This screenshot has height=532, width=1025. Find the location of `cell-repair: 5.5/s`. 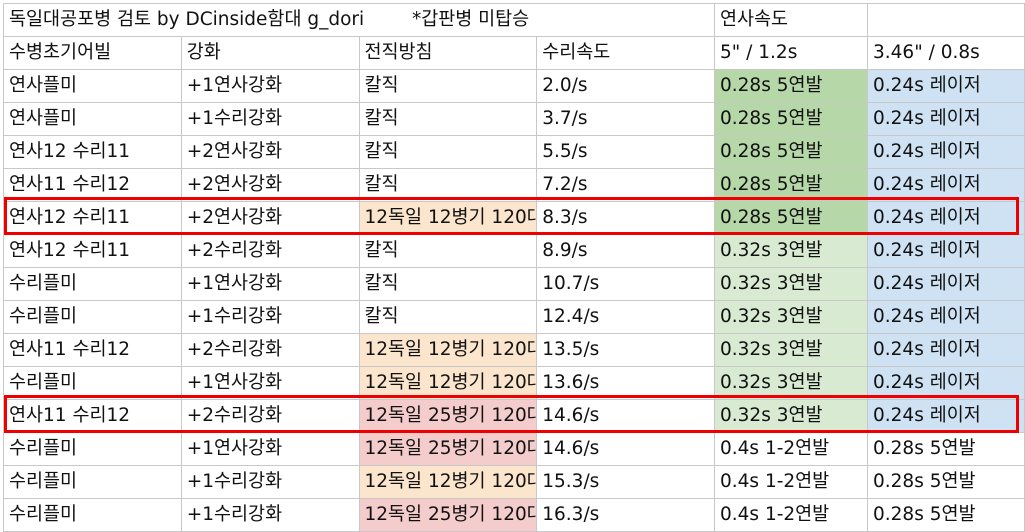

cell-repair: 5.5/s is located at coordinates (625, 152).